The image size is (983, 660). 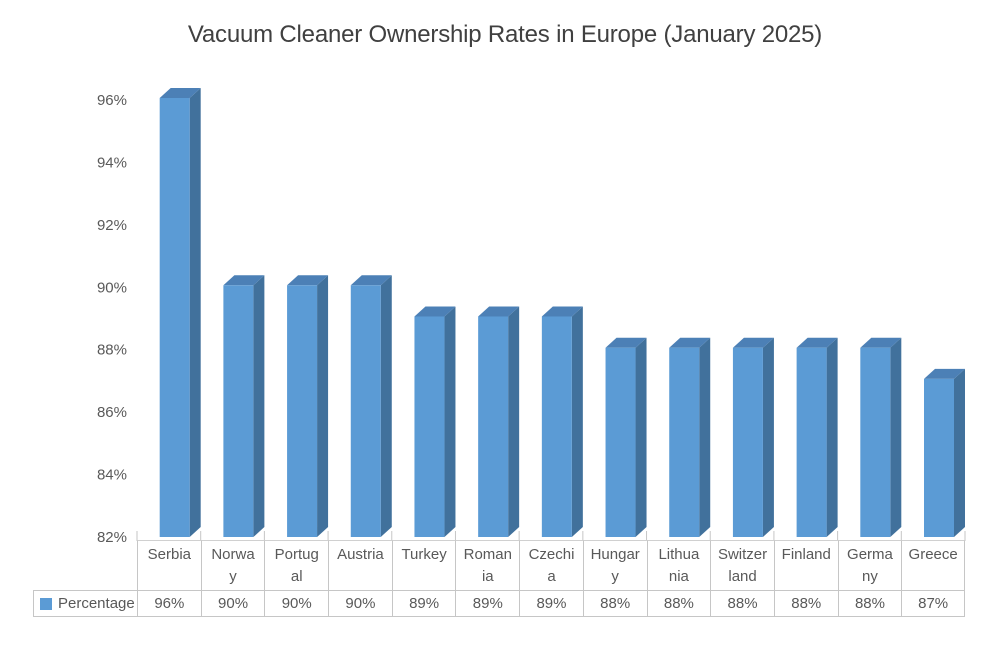 What do you see at coordinates (875, 442) in the screenshot?
I see `bar-germany` at bounding box center [875, 442].